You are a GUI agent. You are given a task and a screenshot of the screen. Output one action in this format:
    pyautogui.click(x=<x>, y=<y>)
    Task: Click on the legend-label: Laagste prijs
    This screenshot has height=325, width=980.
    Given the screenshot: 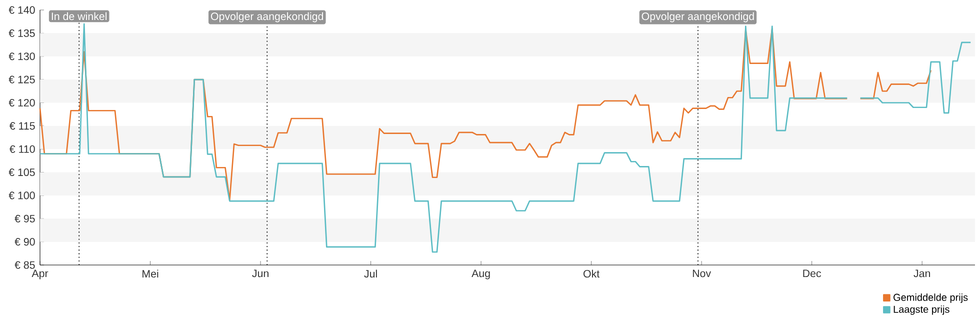 What is the action you would take?
    pyautogui.click(x=922, y=310)
    